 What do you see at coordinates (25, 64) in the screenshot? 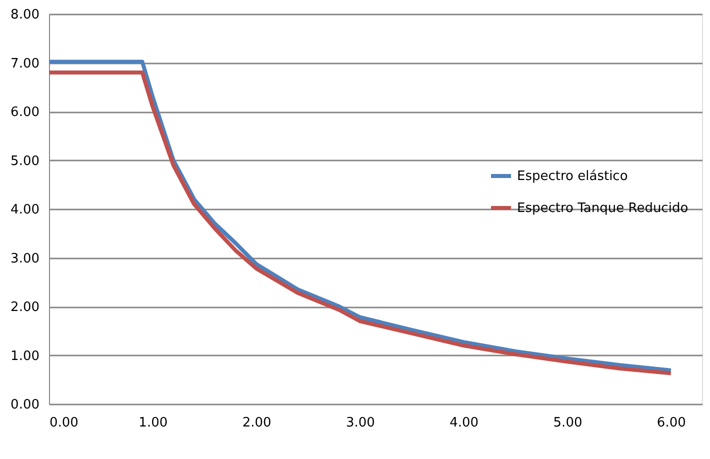
I see `y-tick-label: 7.00` at bounding box center [25, 64].